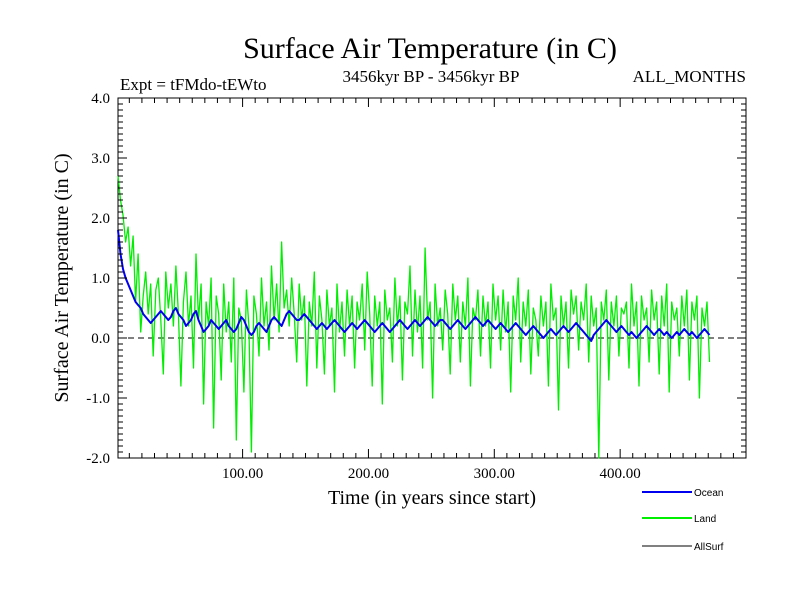 This screenshot has height=600, width=800. Describe the element at coordinates (708, 493) in the screenshot. I see `legend-label-ocean: Ocean` at that location.